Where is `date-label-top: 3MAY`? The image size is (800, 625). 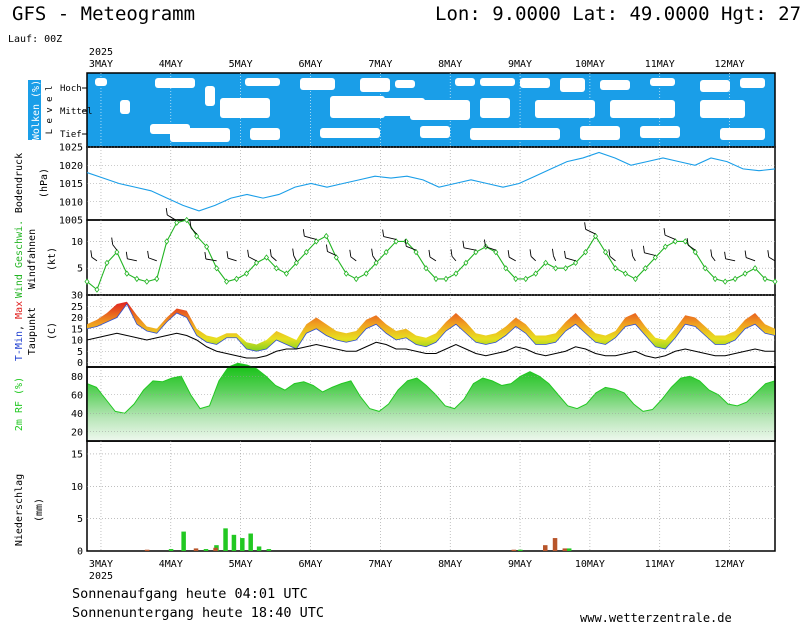
date-label-top: 3MAY is located at coordinates (101, 64).